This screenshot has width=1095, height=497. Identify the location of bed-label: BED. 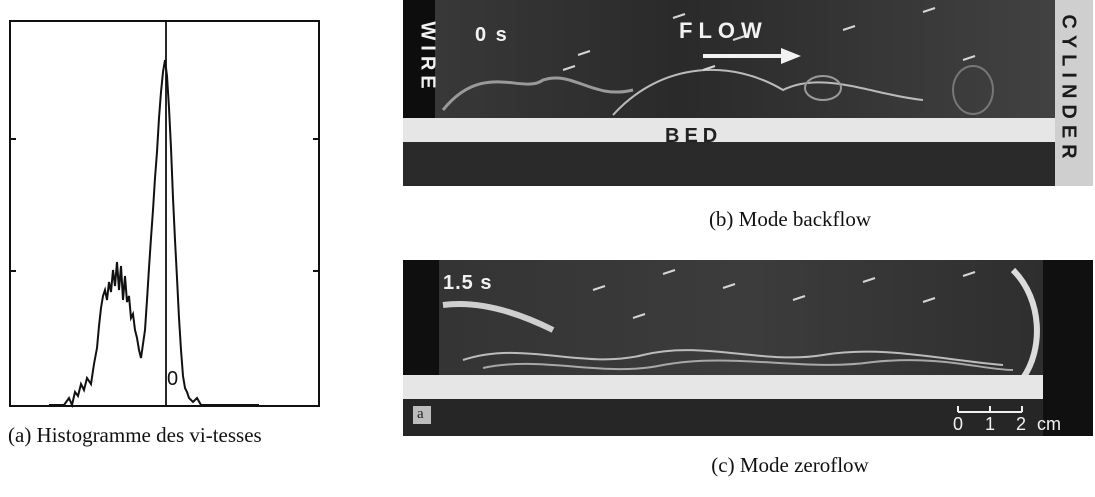
(693, 136).